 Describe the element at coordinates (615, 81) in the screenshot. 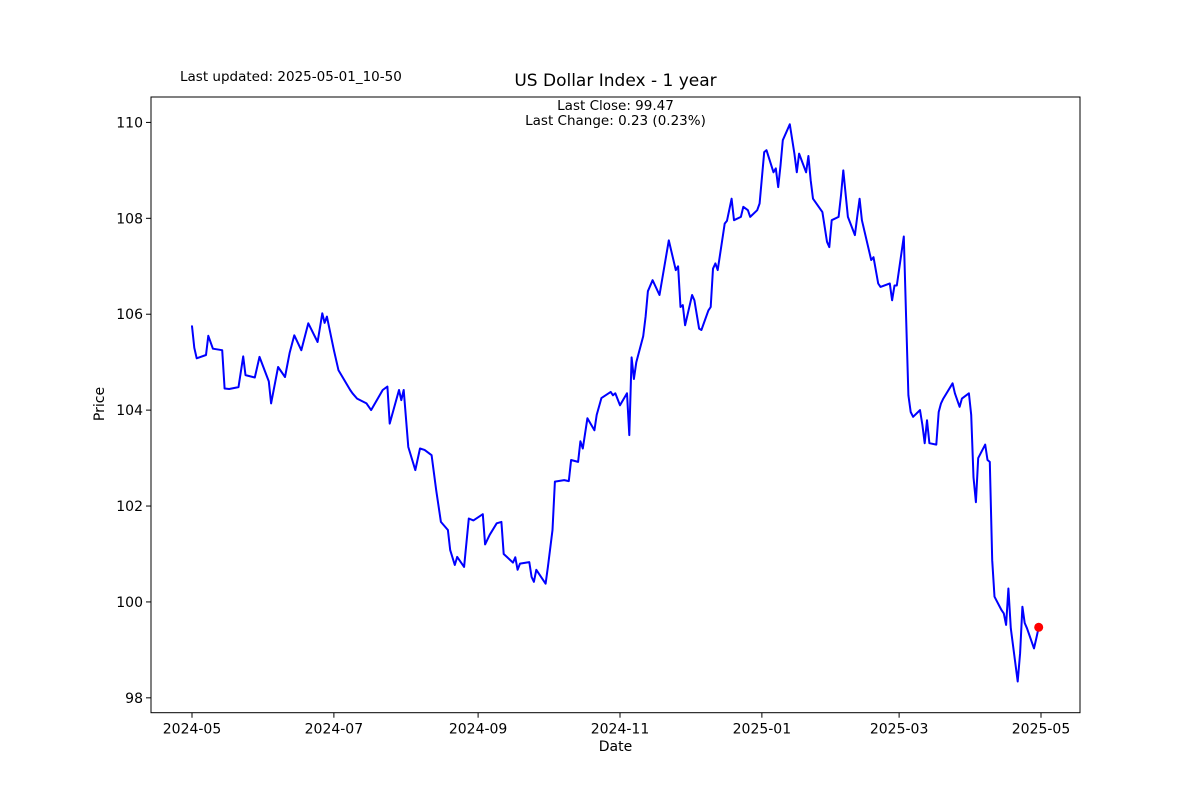

I see `chart-title: US Dollar Index - 1 year` at that location.